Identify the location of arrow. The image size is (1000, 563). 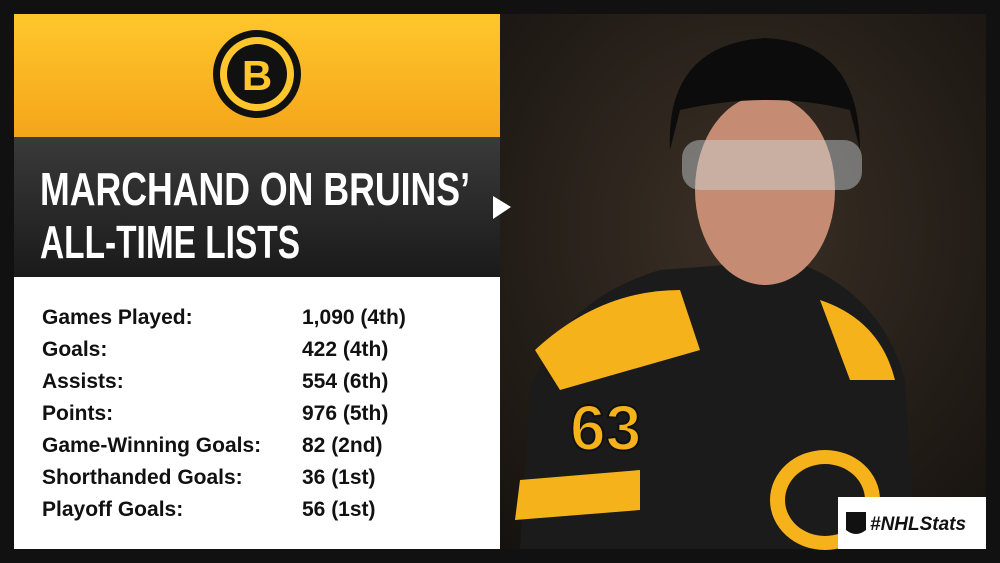
(502, 207).